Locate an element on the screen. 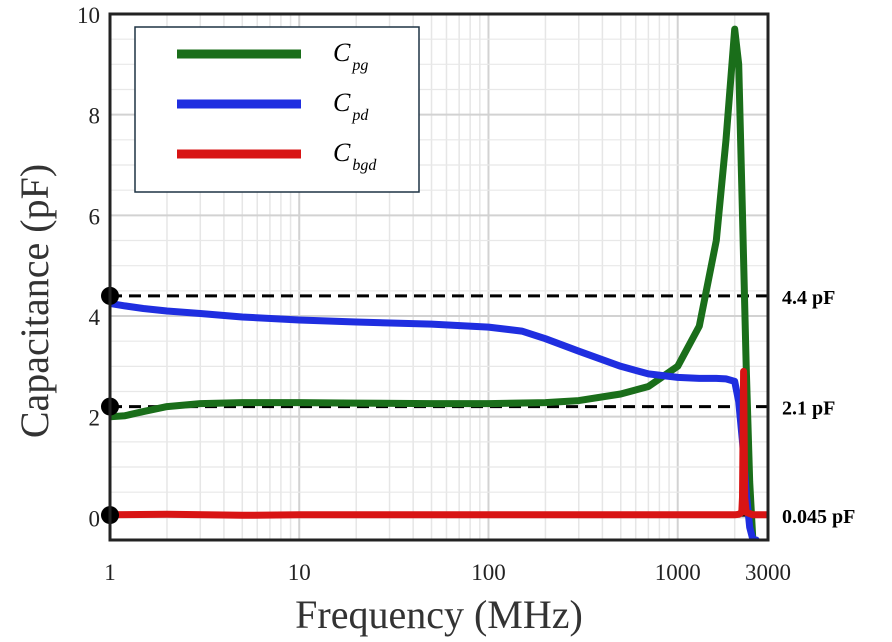  x-tick-label: 3000 is located at coordinates (768, 572).